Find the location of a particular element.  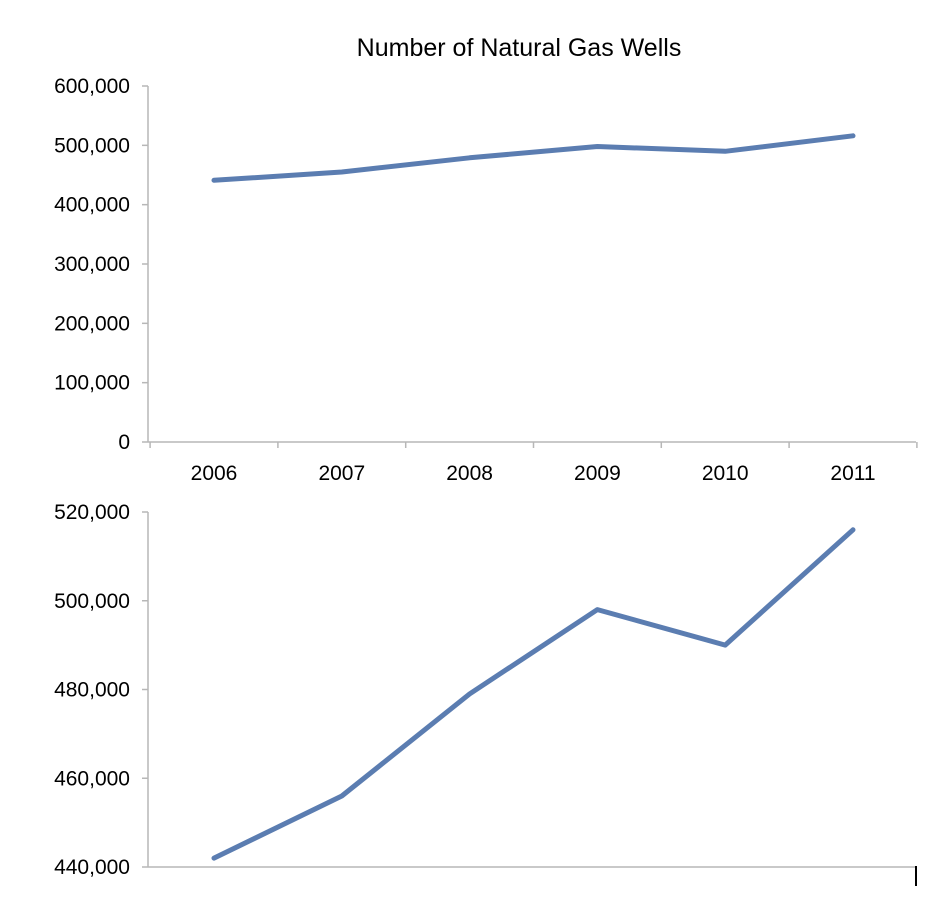

y-tick-label: 400,000 is located at coordinates (92, 205).